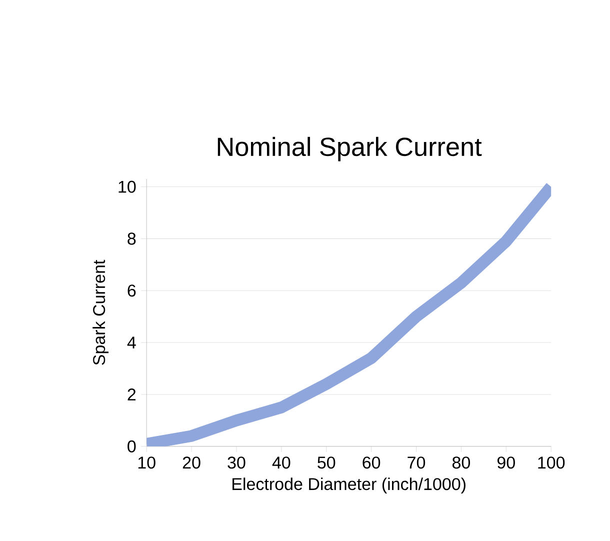  What do you see at coordinates (132, 238) in the screenshot?
I see `y-tick-label: 8` at bounding box center [132, 238].